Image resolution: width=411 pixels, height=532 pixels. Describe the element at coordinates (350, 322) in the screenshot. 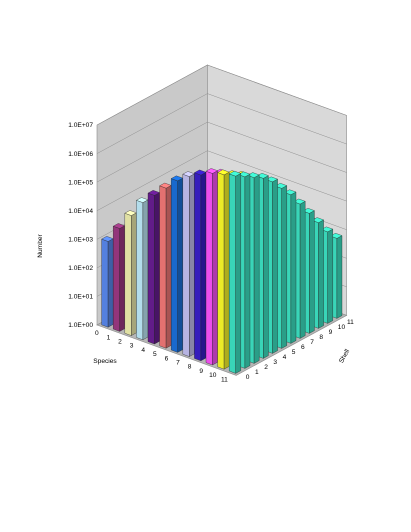

I see `shell-tick-label: 11` at that location.